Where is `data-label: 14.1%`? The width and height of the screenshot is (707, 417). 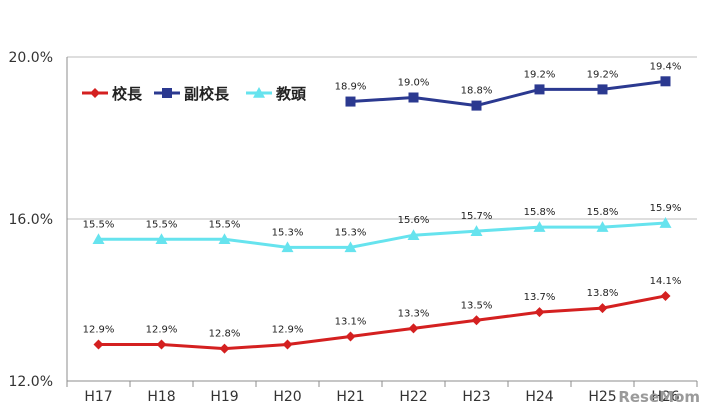
data-label: 14.1% is located at coordinates (666, 281).